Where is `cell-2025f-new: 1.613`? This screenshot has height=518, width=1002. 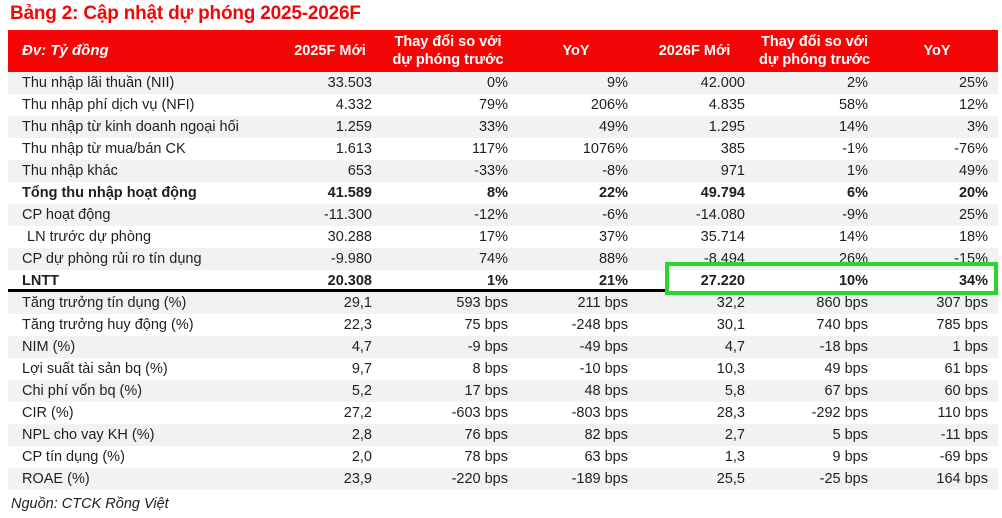 cell-2025f-new: 1.613 is located at coordinates (353, 149).